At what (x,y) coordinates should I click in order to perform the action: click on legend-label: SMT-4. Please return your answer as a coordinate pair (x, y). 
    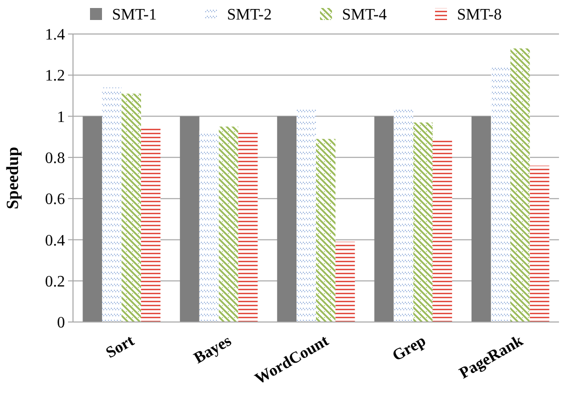
    Looking at the image, I should click on (364, 15).